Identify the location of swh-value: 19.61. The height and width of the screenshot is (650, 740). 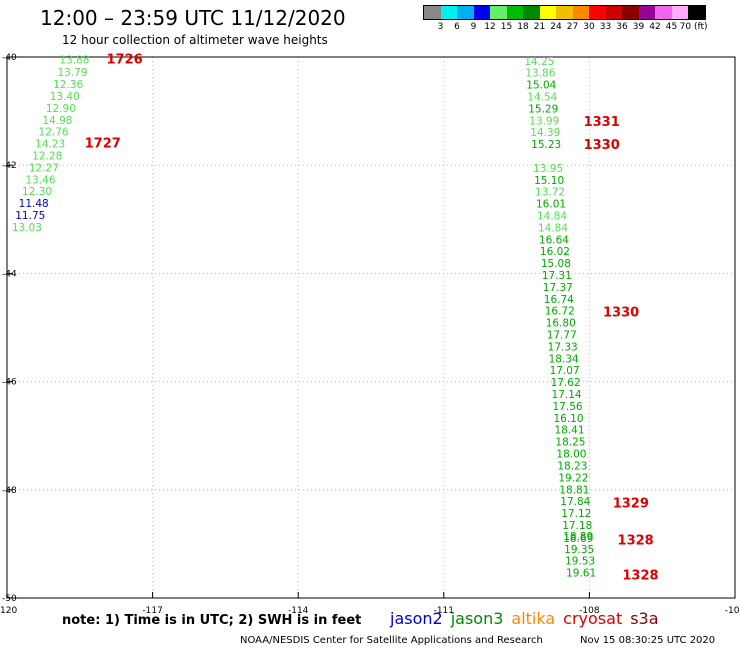
(581, 574).